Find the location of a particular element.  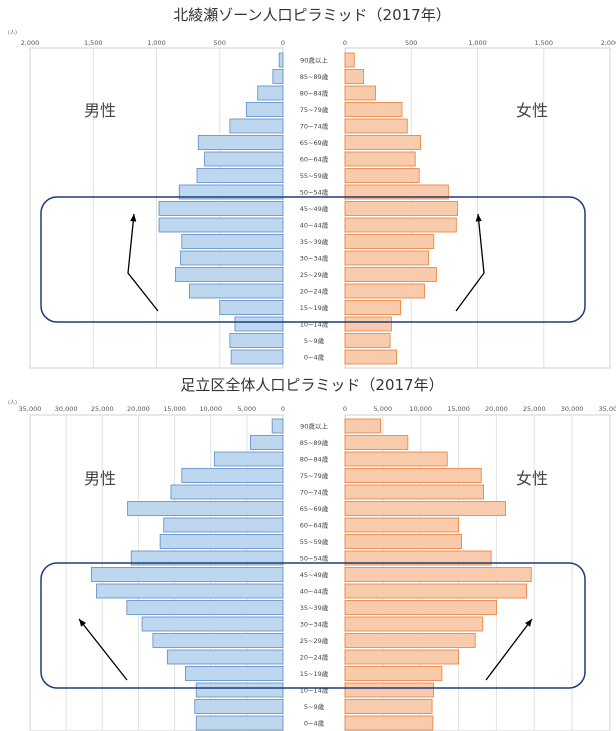

age-group-label: 55~59歳 is located at coordinates (314, 175).